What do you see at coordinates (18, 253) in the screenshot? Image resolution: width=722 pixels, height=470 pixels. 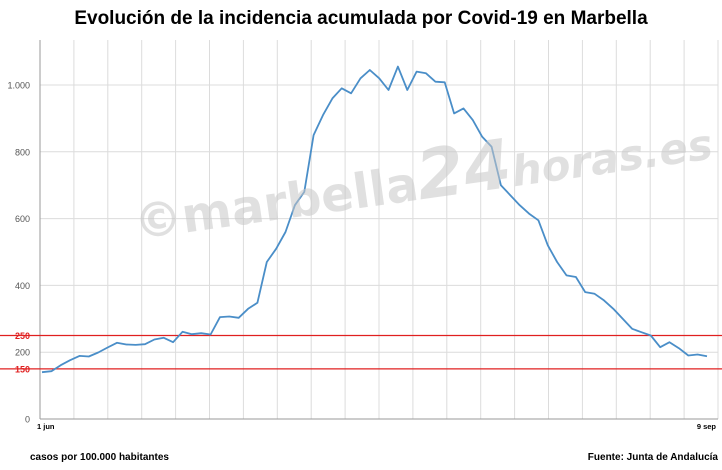 I see `y-tick-labels: 0 200 400 600 800 1.000` at bounding box center [18, 253].